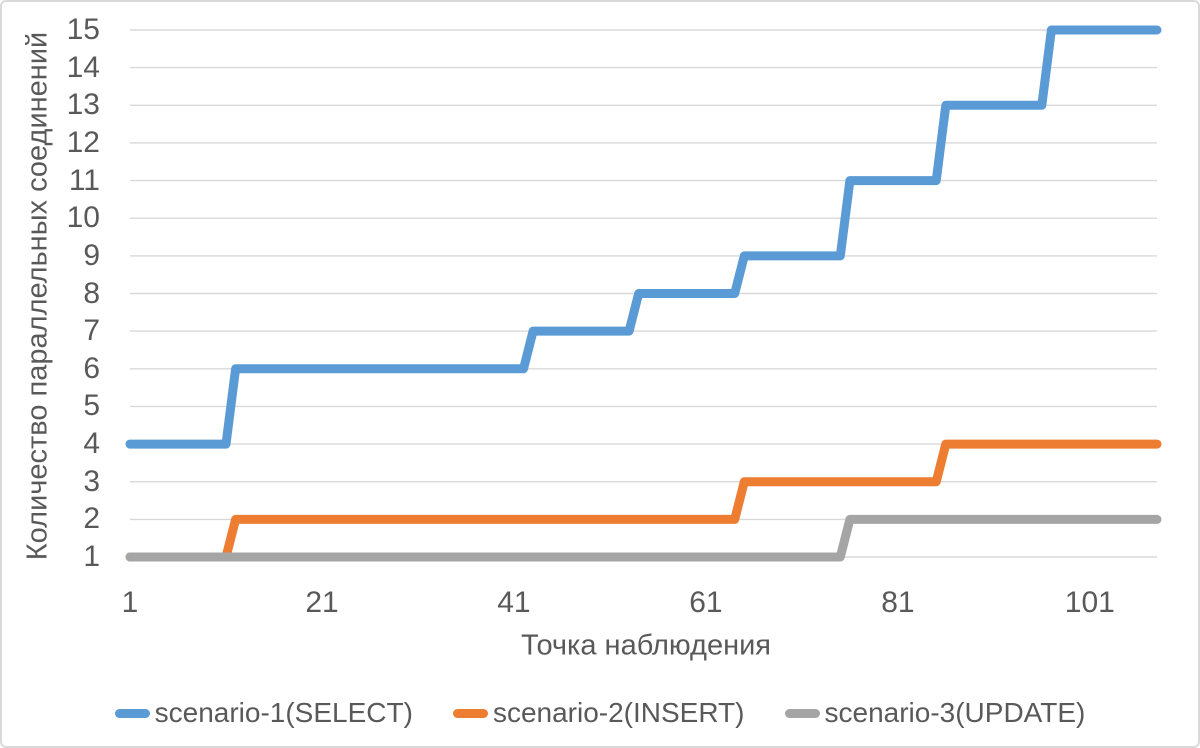 This screenshot has width=1200, height=748. I want to click on y-tick-label: 14, so click(83, 67).